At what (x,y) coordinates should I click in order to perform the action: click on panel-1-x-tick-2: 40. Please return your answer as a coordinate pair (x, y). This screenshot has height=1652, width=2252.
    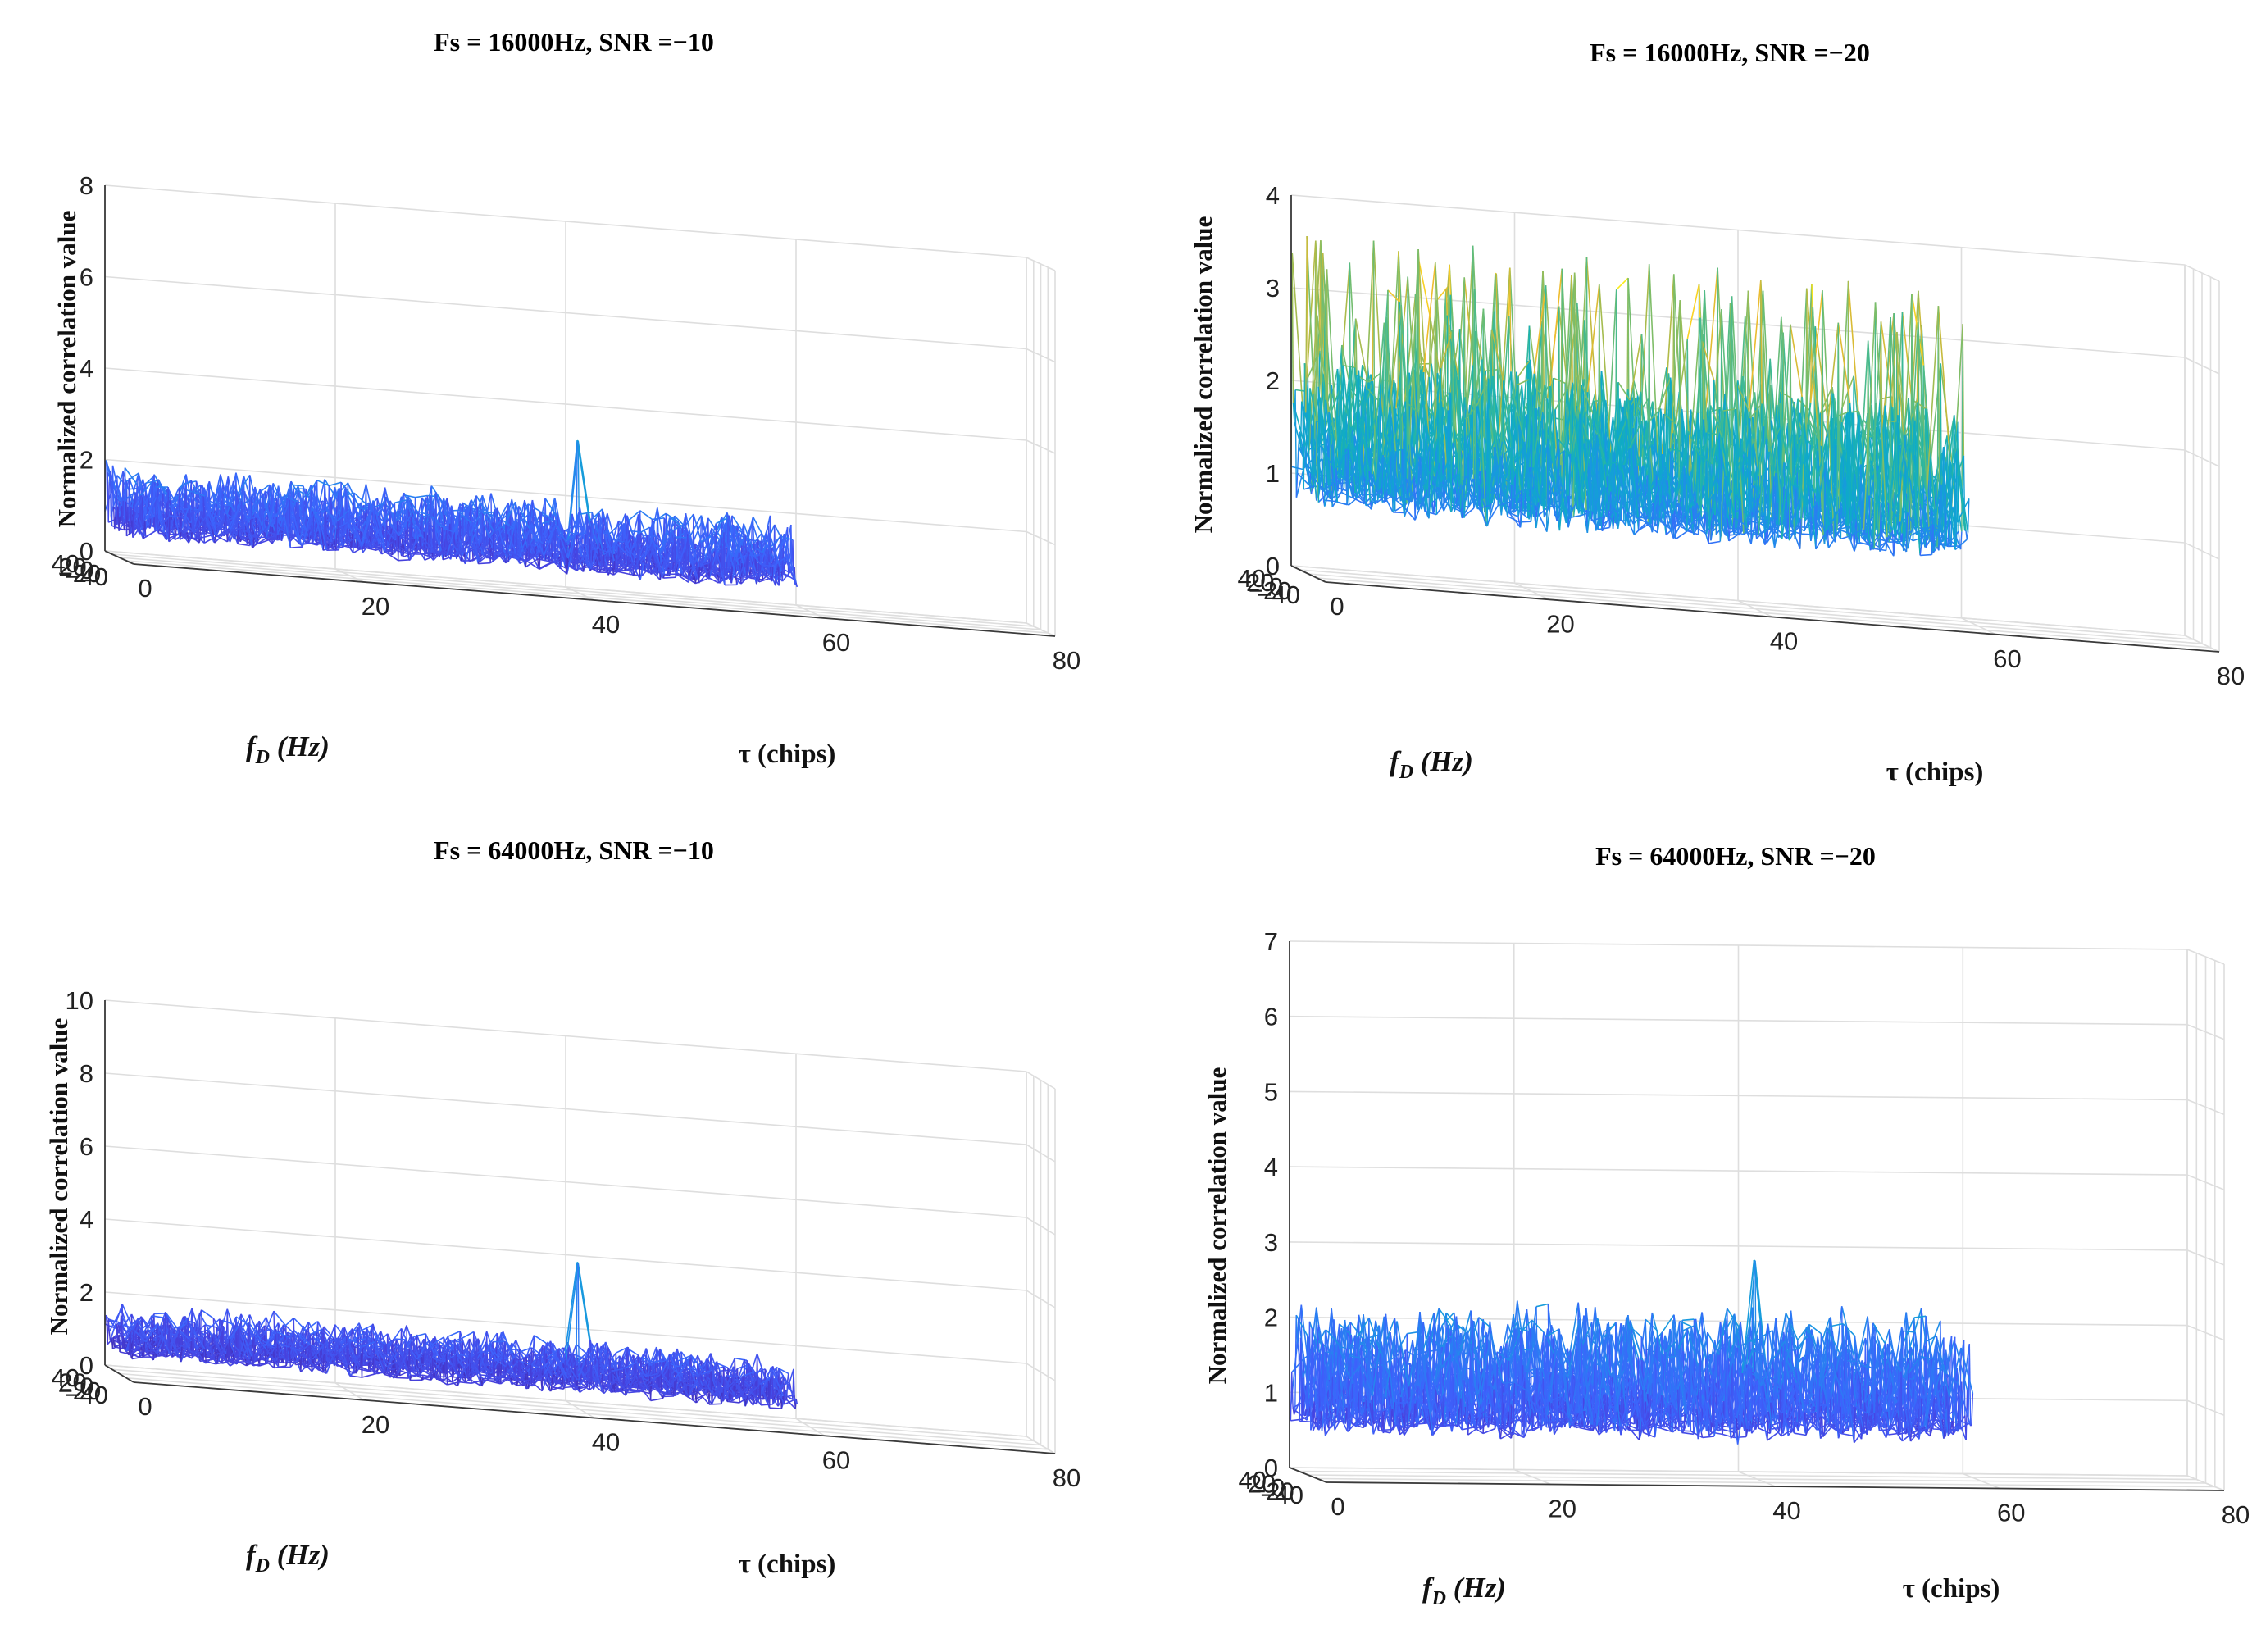
    Looking at the image, I should click on (606, 624).